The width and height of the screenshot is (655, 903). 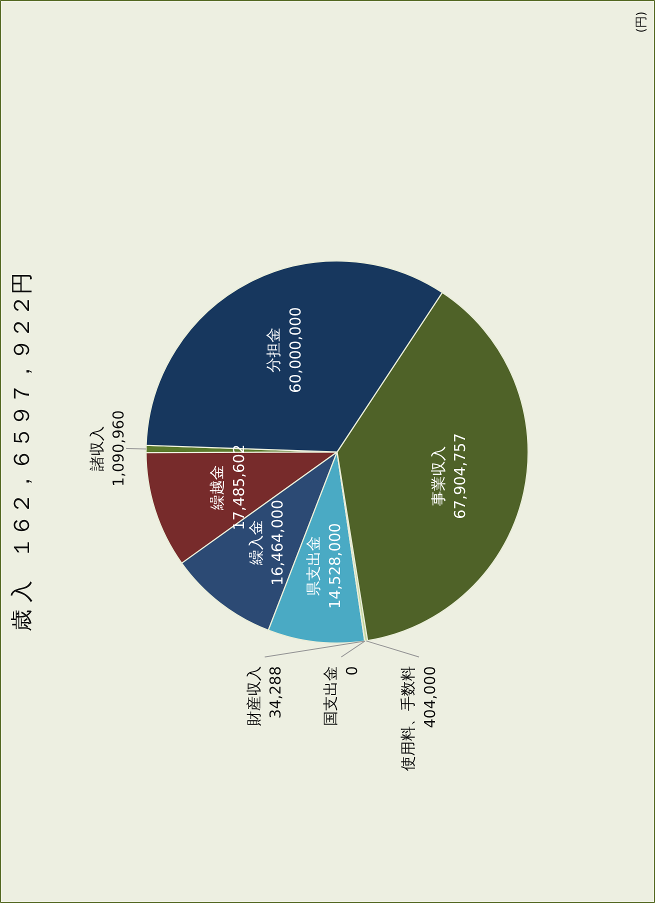 I want to click on data-label: 67,904,757, so click(x=459, y=476).